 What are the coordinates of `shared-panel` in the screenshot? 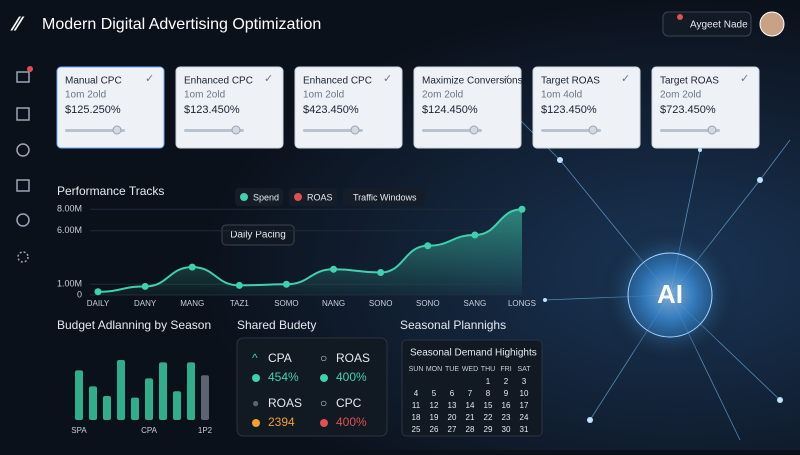 It's located at (312, 387).